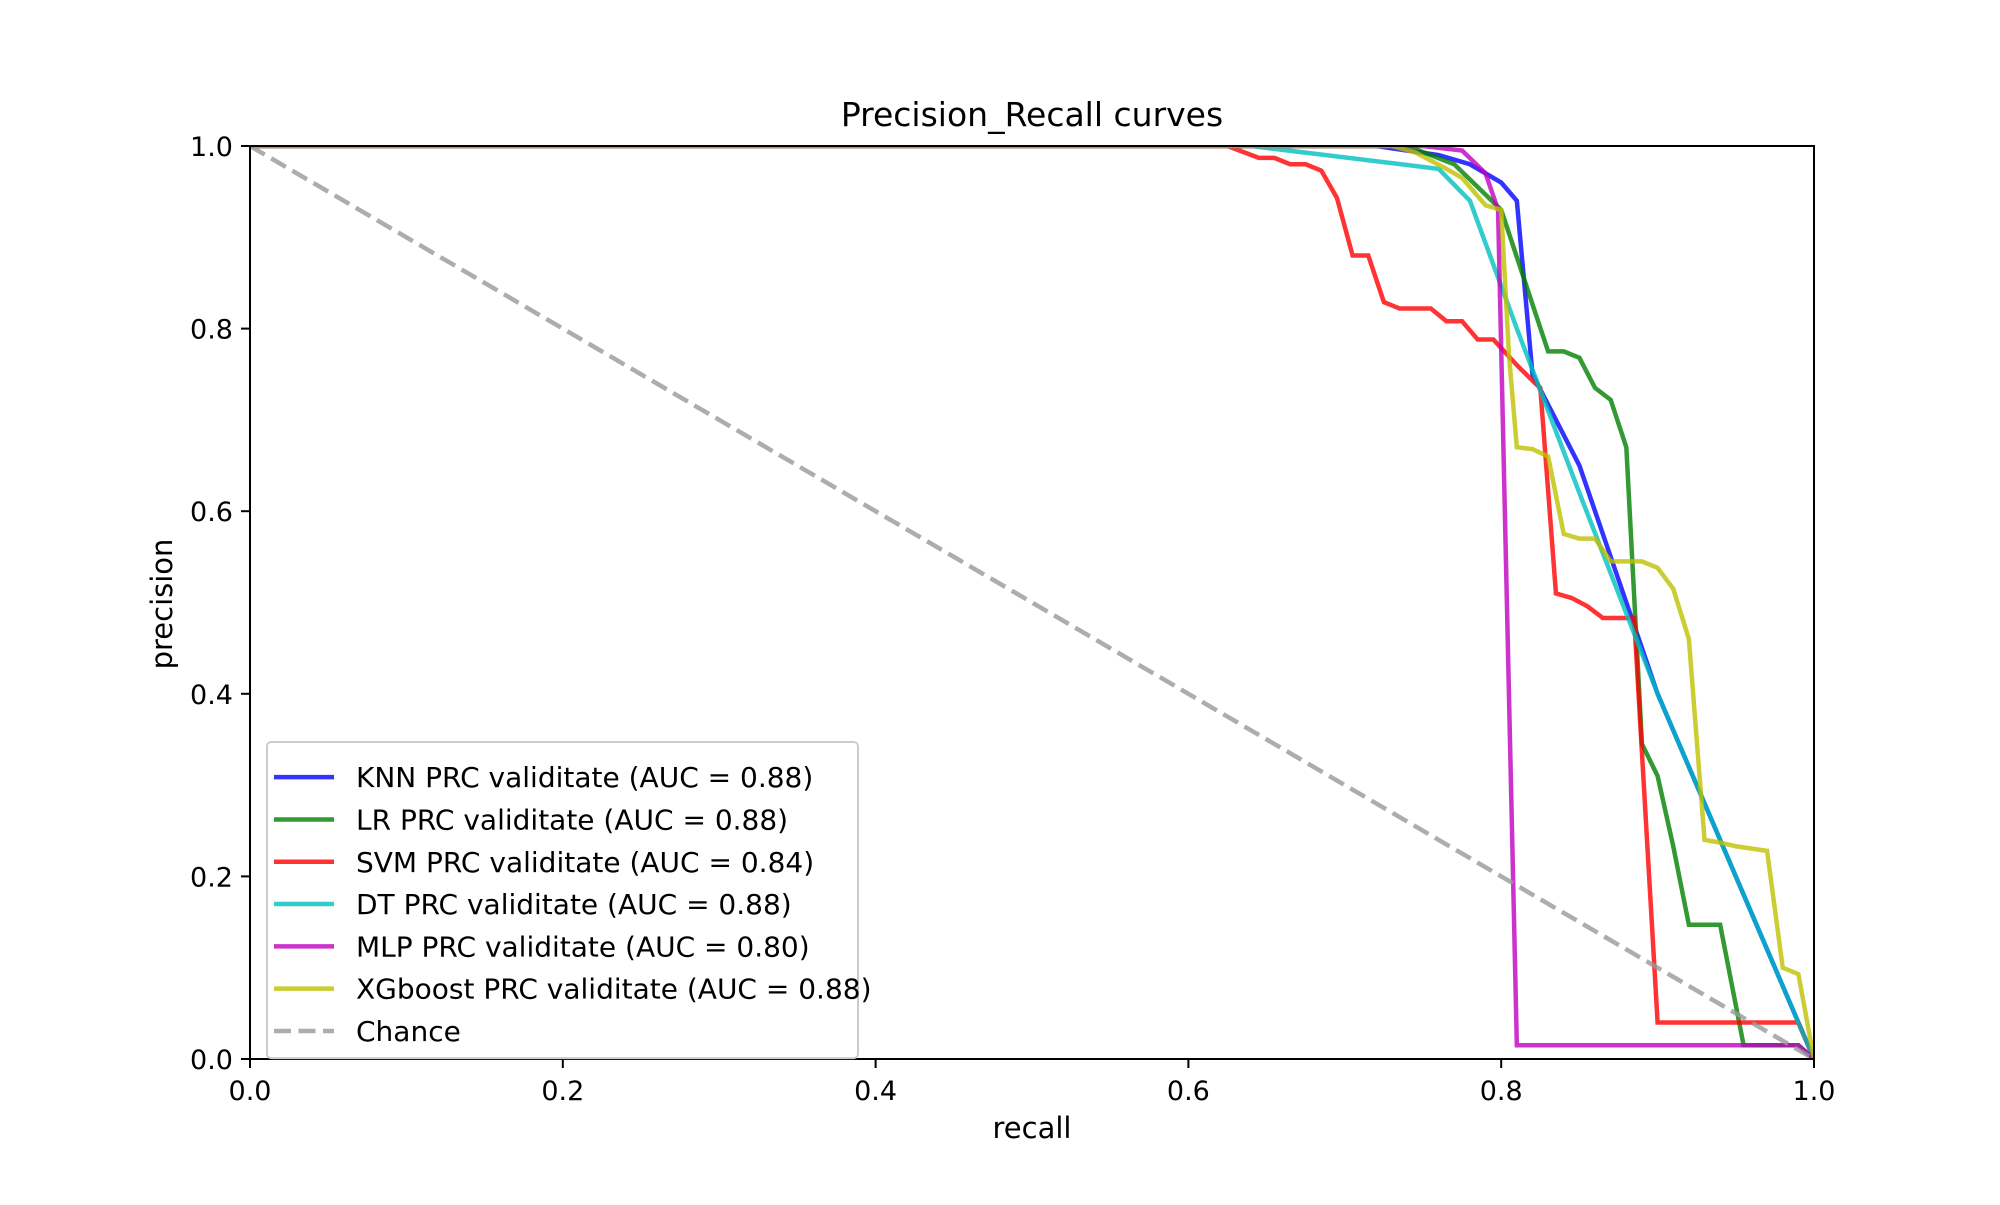 This screenshot has height=1205, width=2000. I want to click on legend-box, so click(562, 900).